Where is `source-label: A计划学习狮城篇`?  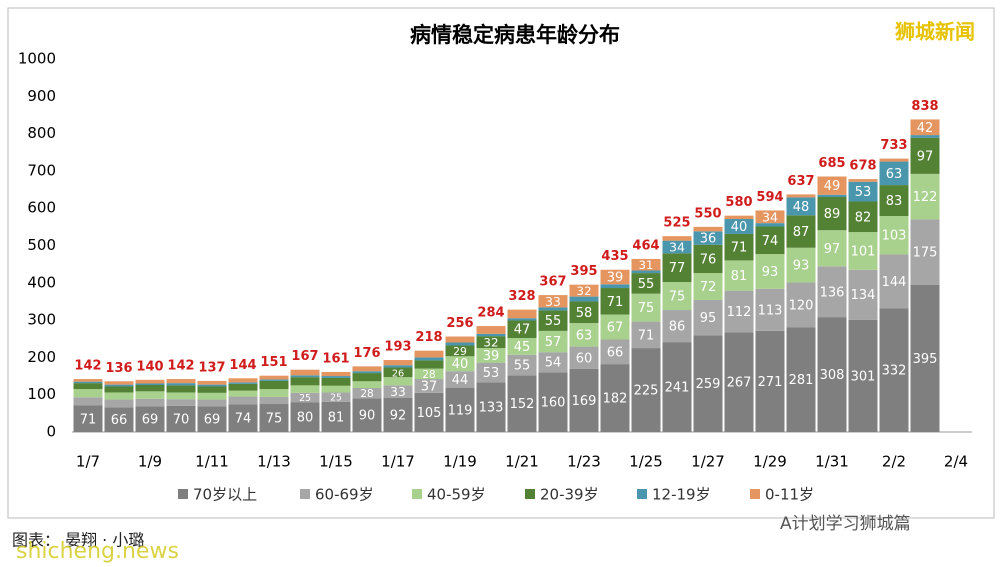
source-label: A计划学习狮城篇 is located at coordinates (845, 524).